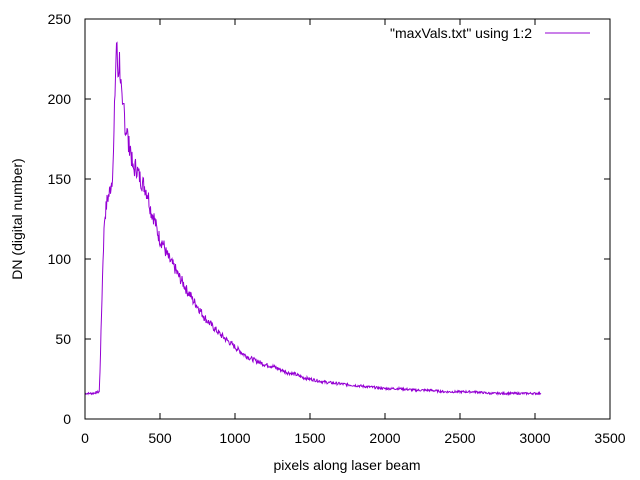 The height and width of the screenshot is (480, 640). What do you see at coordinates (609, 438) in the screenshot?
I see `x-tick-label: 3500` at bounding box center [609, 438].